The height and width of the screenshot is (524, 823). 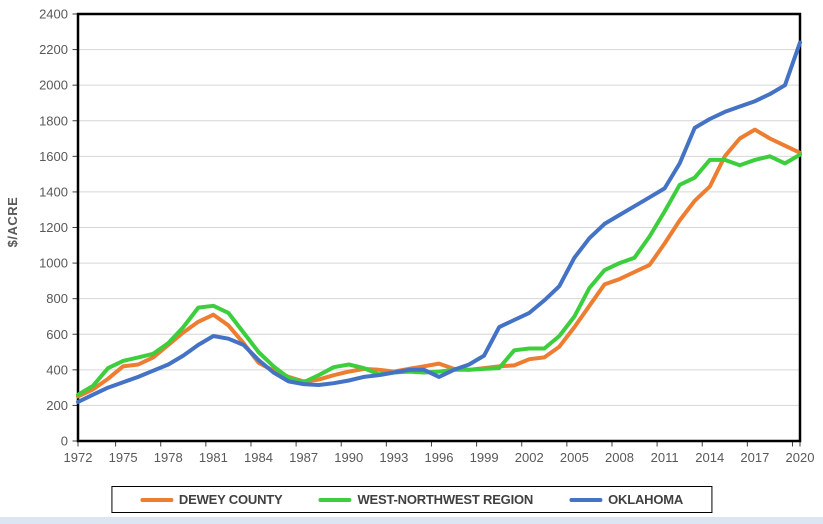 What do you see at coordinates (53, 263) in the screenshot?
I see `y-tick-label: 1000` at bounding box center [53, 263].